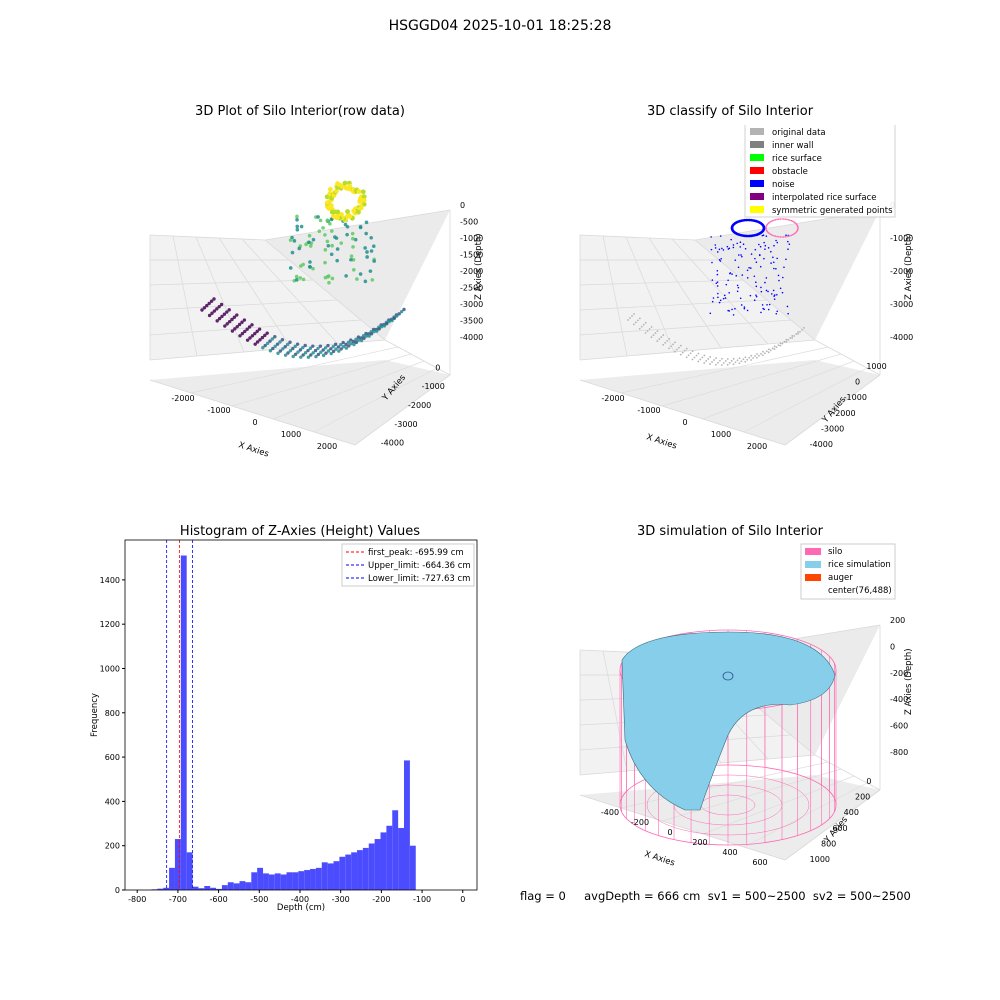 The image size is (1000, 1000). What do you see at coordinates (835, 552) in the screenshot?
I see `panel4-legend-label: silo` at bounding box center [835, 552].